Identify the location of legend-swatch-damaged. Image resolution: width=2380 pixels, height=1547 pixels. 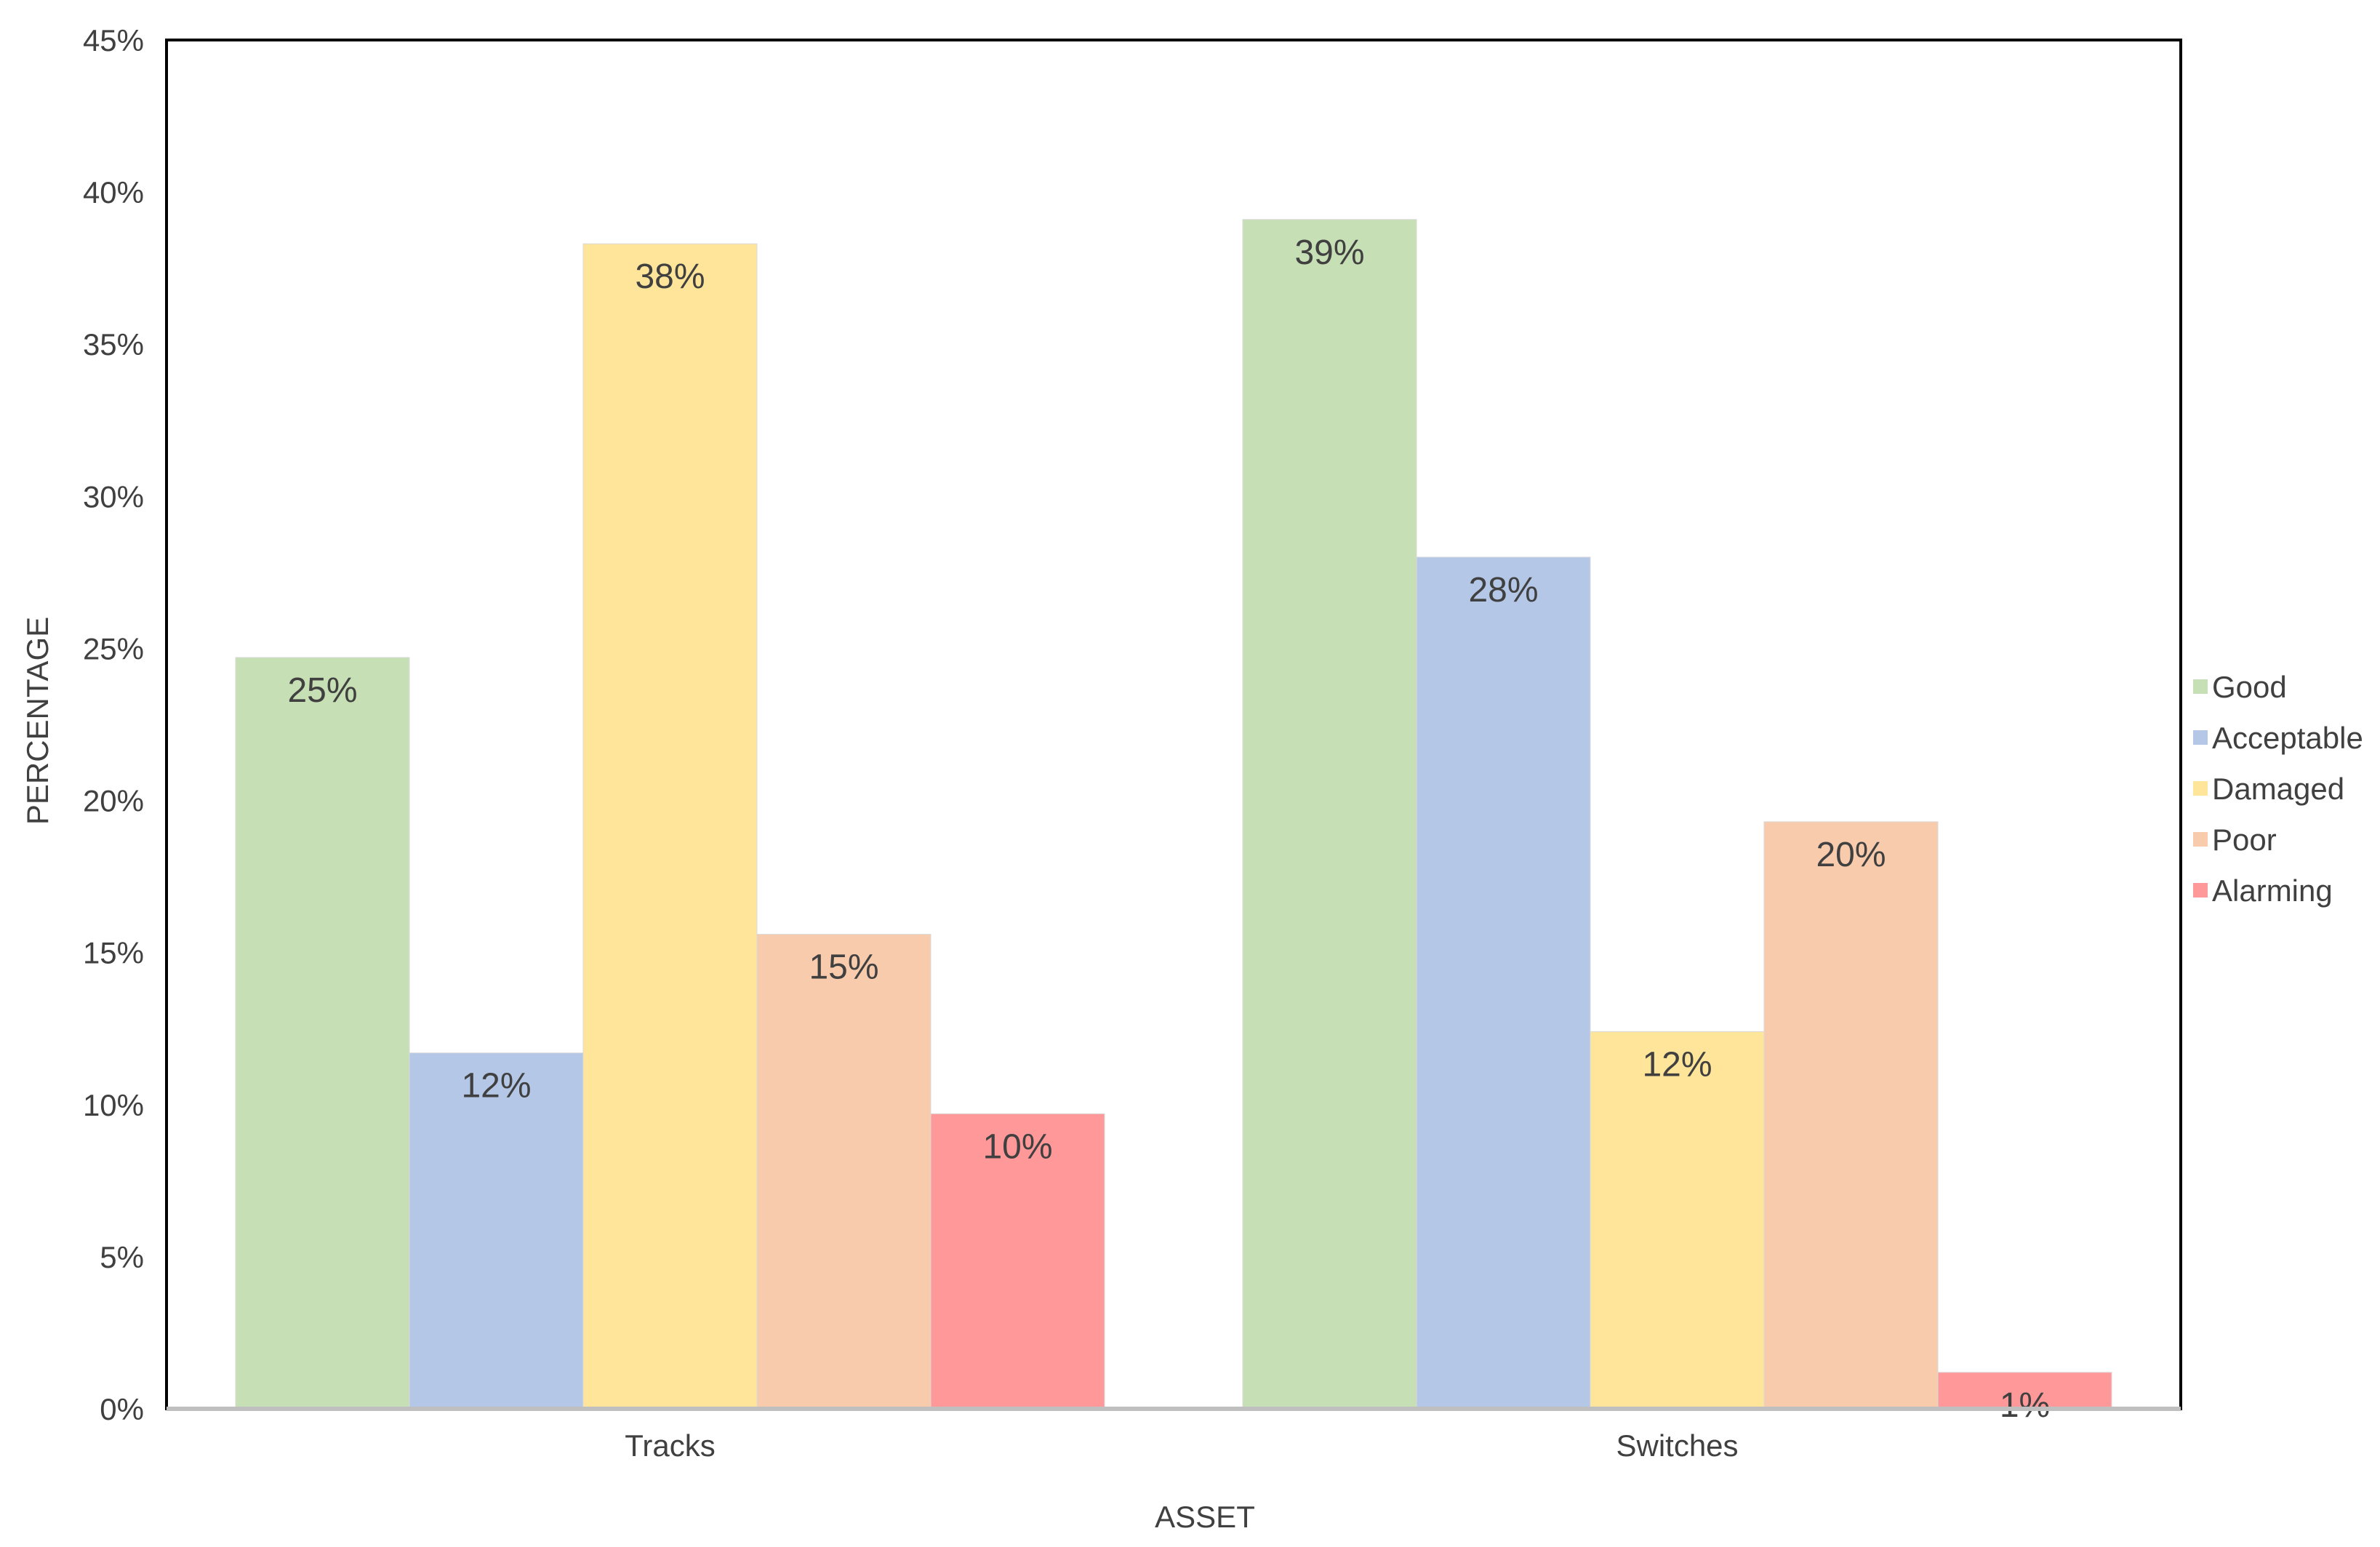
(2200, 788).